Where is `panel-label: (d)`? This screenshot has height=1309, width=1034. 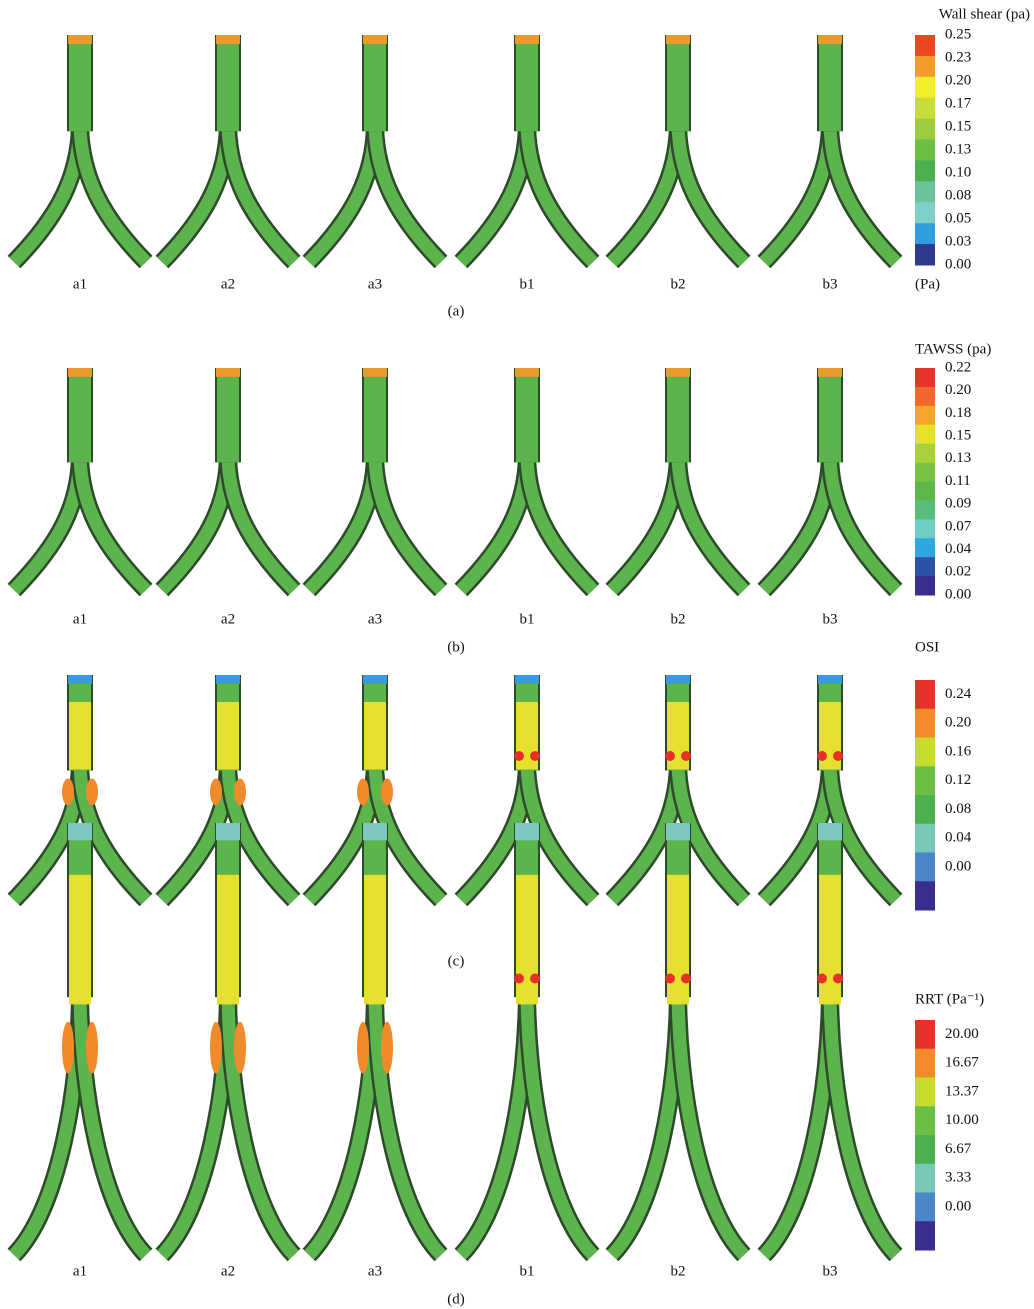
panel-label: (d) is located at coordinates (456, 1299).